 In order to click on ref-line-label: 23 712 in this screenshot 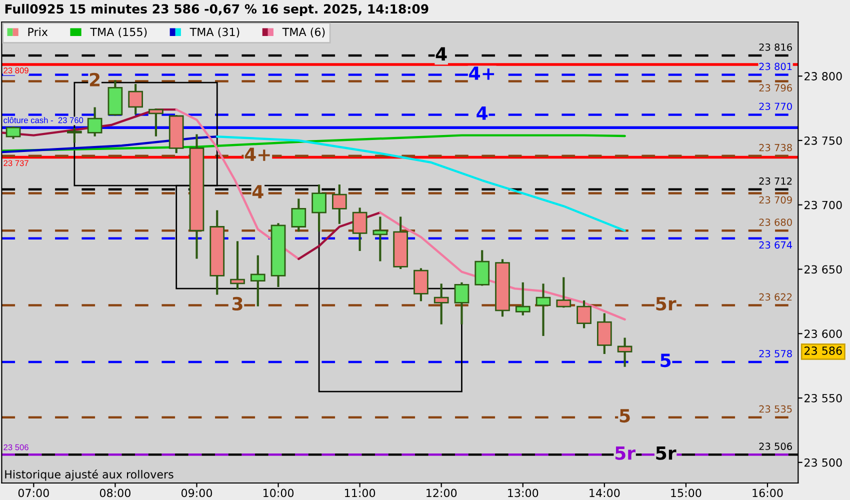, I will do `click(775, 181)`.